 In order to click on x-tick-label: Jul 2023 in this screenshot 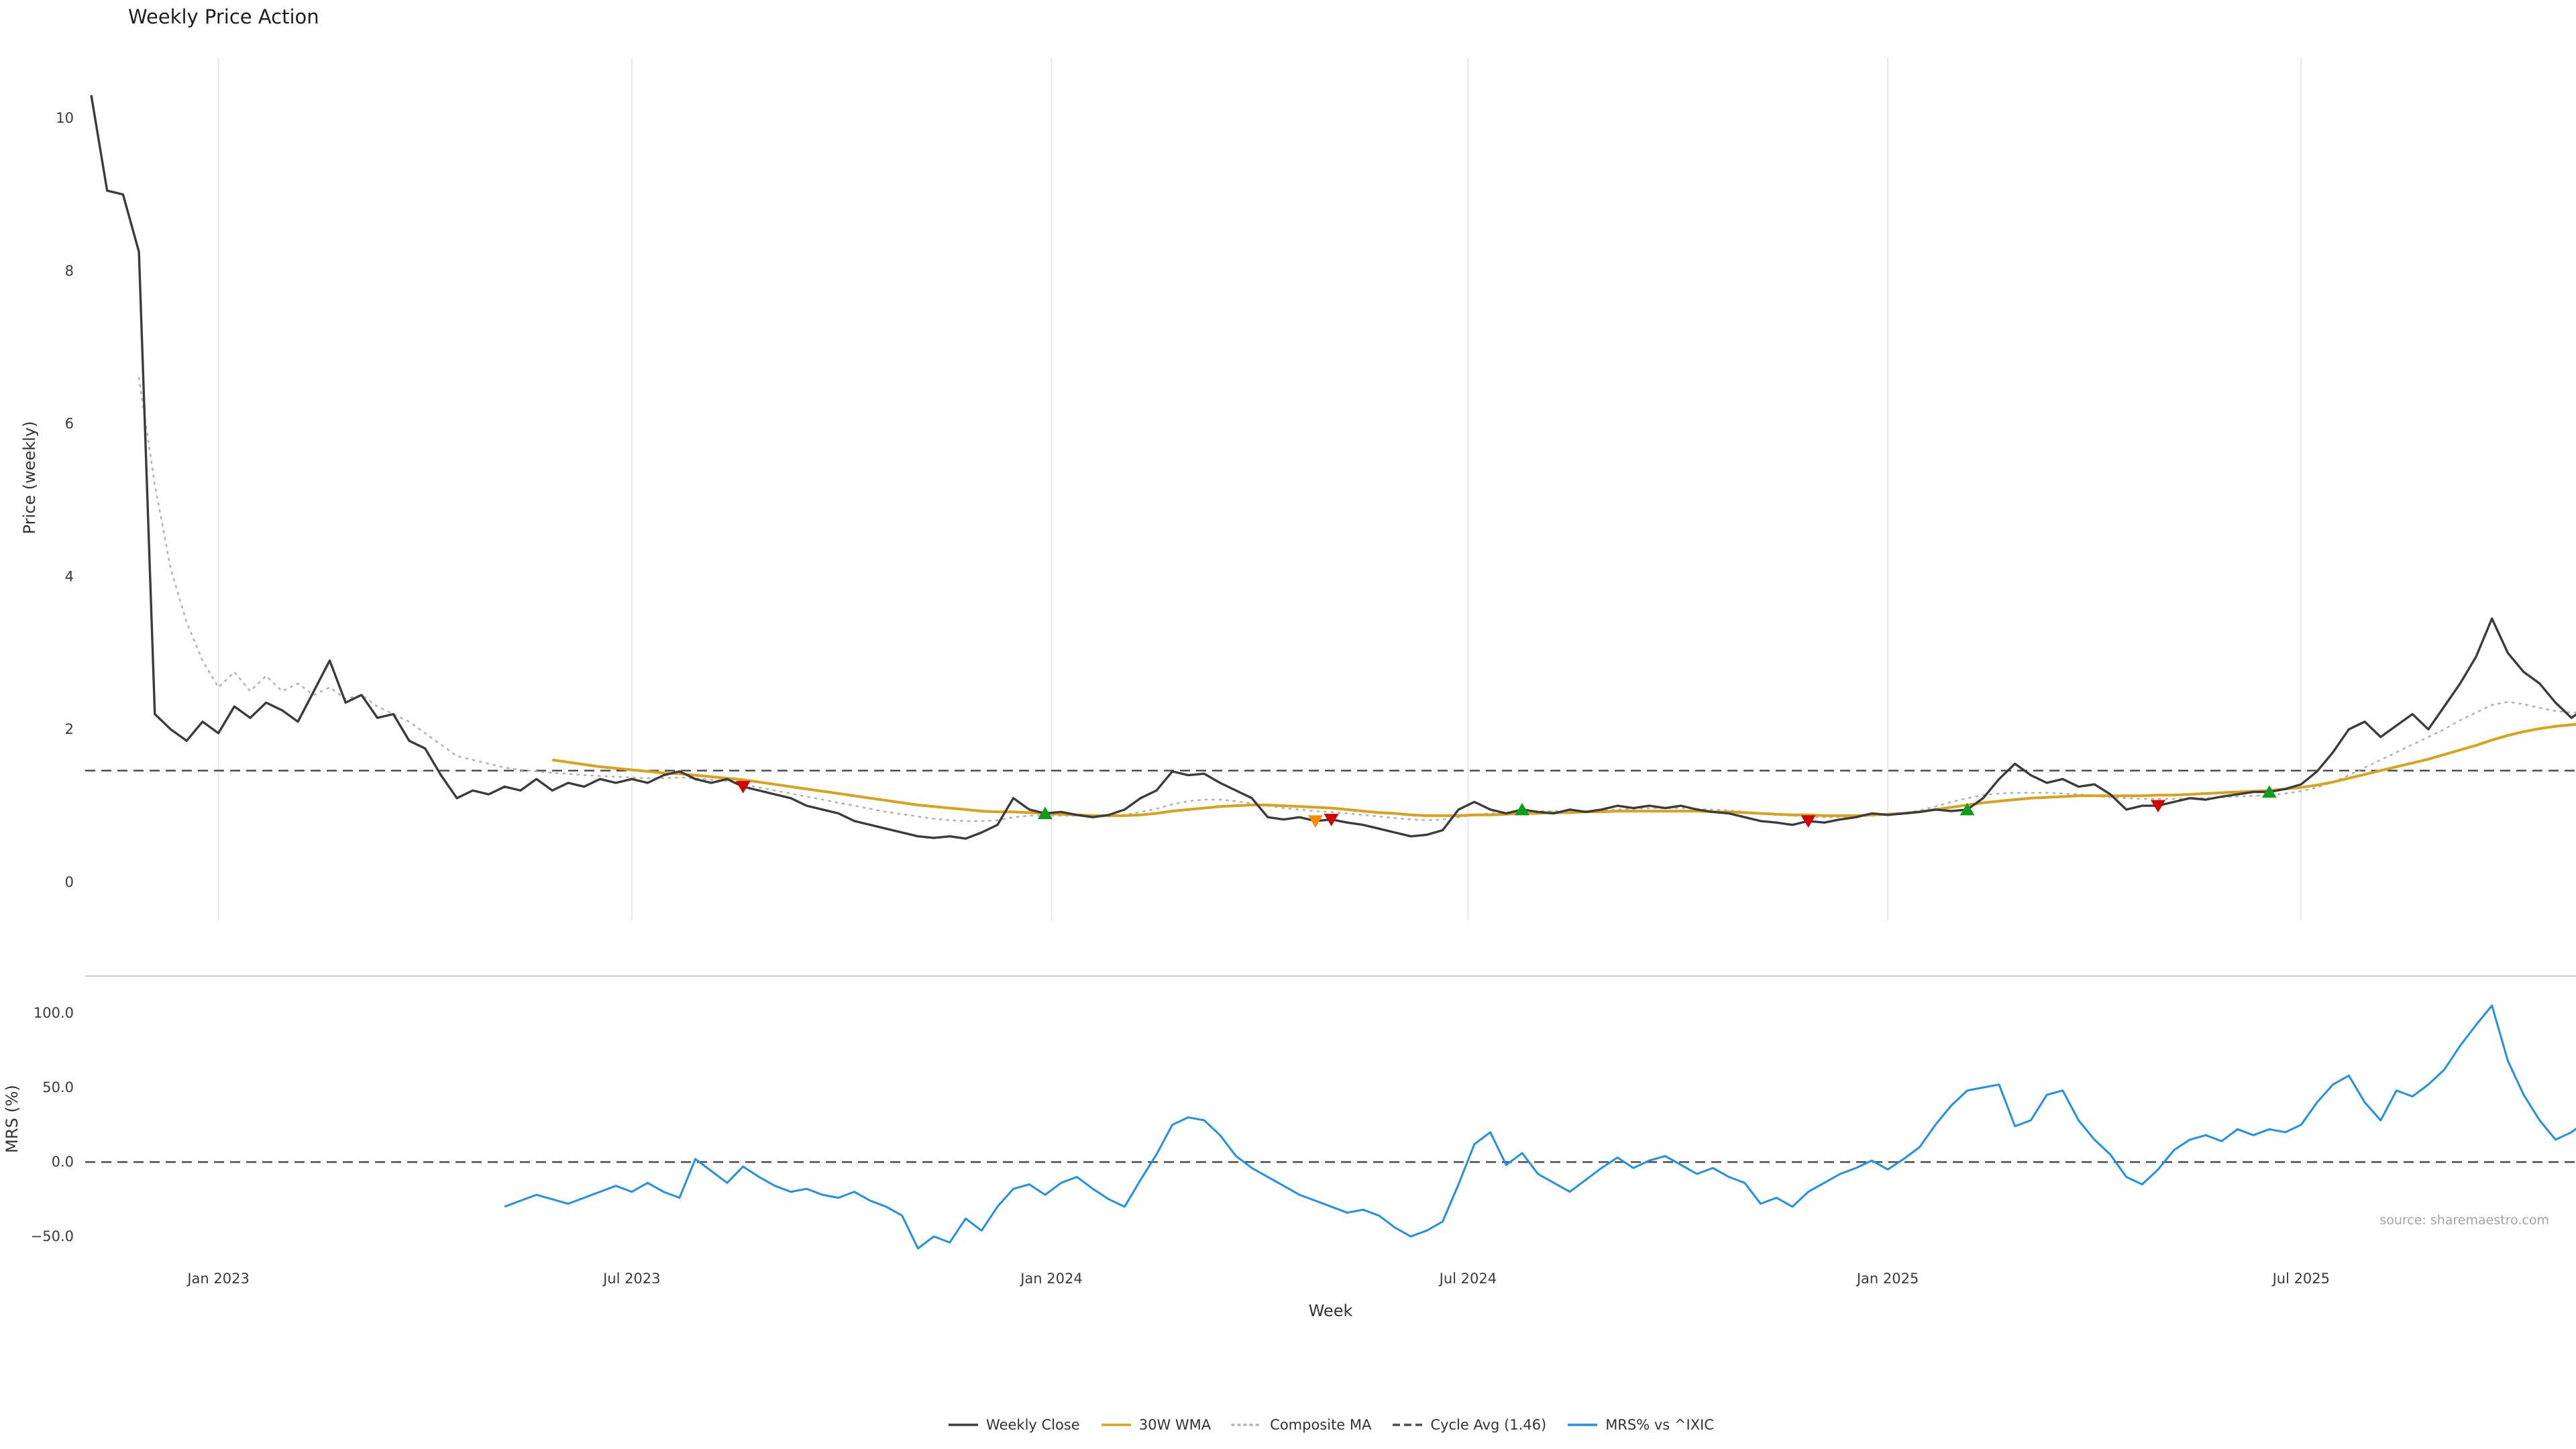, I will do `click(631, 1279)`.